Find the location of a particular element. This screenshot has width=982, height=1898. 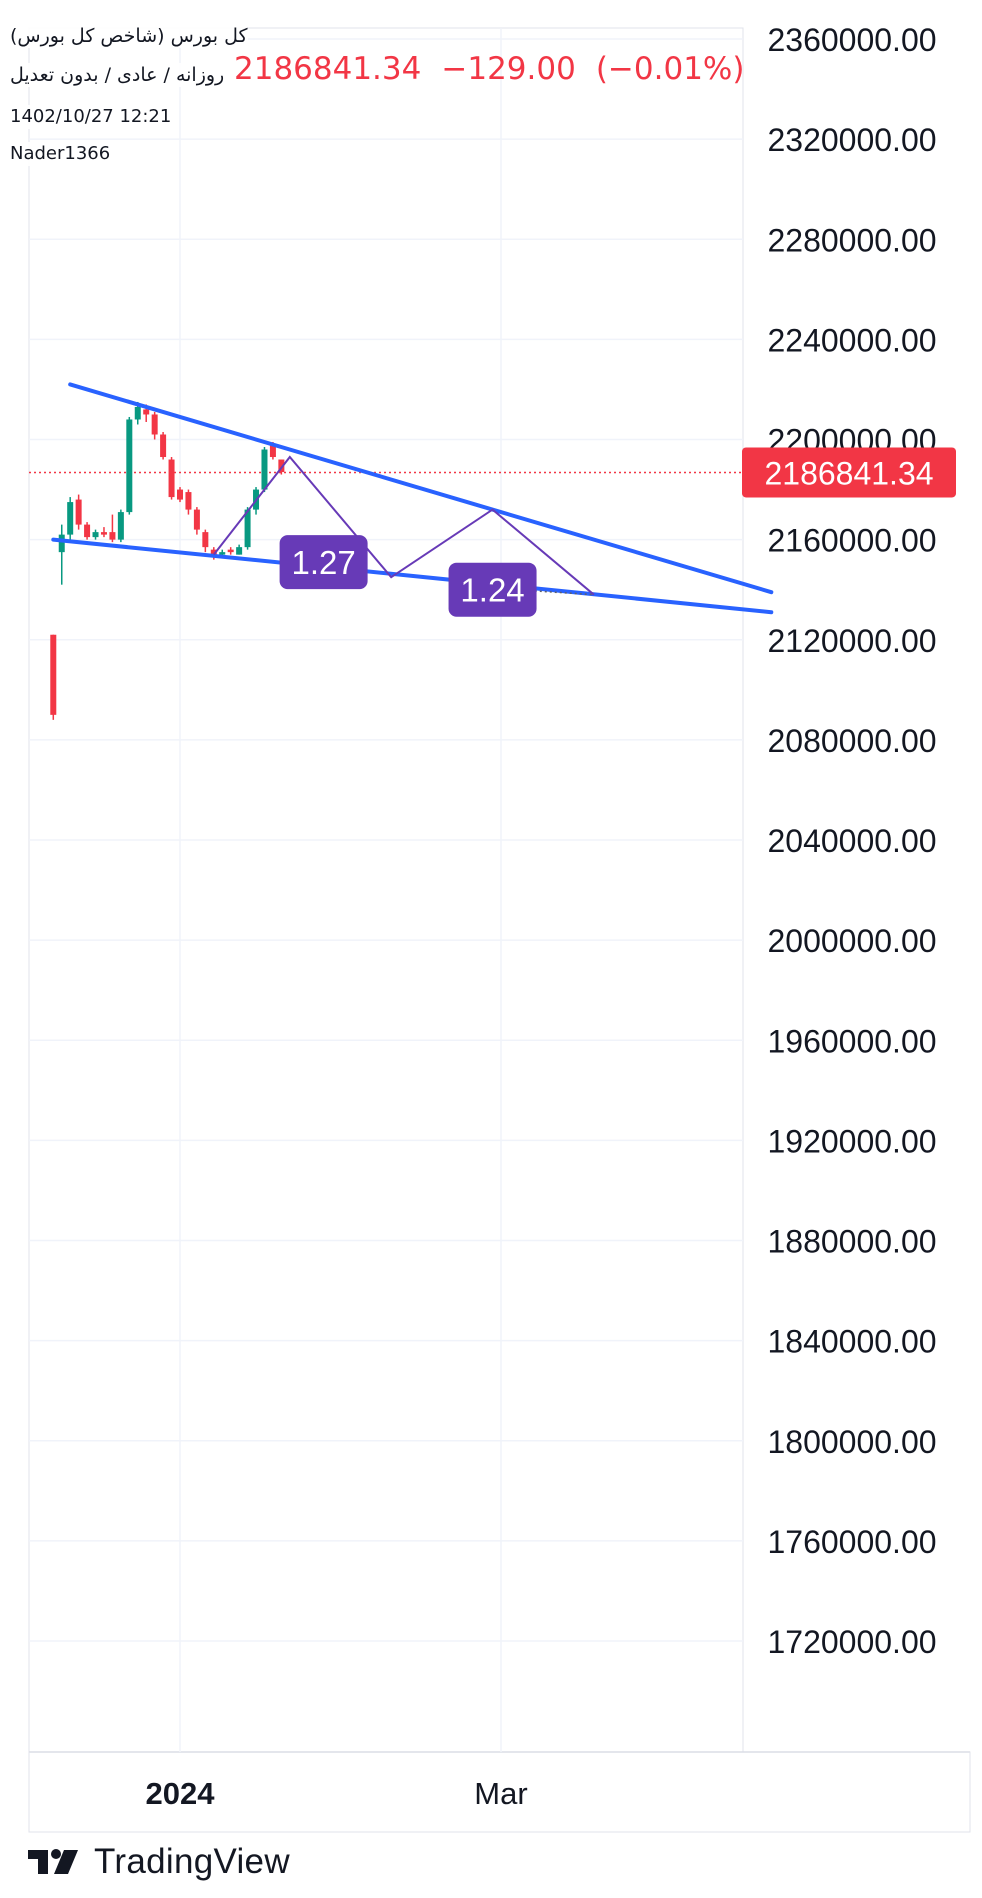

candles is located at coordinates (167, 560).